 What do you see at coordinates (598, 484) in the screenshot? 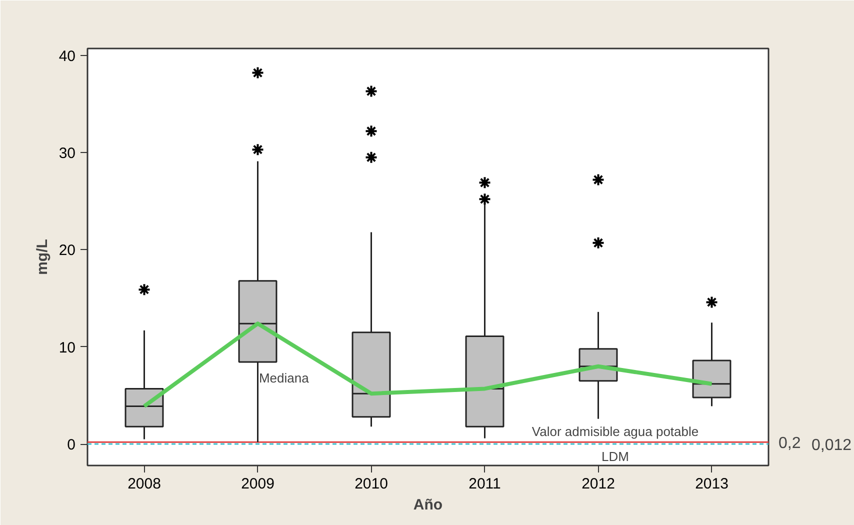
I see `x-tick-label: 2012` at bounding box center [598, 484].